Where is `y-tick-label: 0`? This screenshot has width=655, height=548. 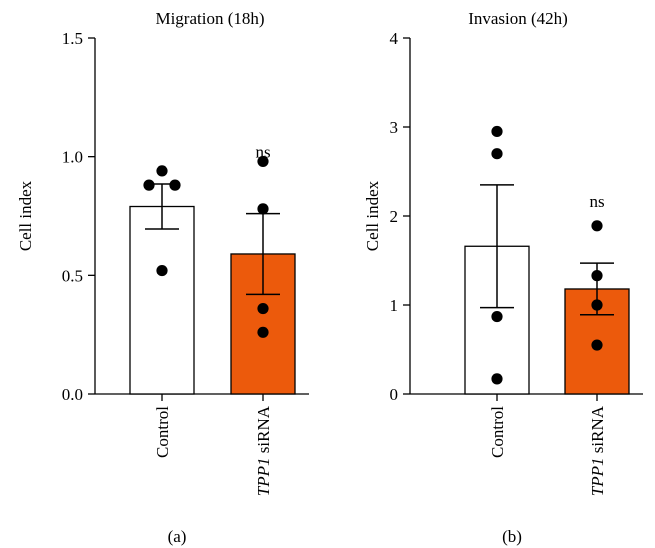
y-tick-label: 0 is located at coordinates (394, 394).